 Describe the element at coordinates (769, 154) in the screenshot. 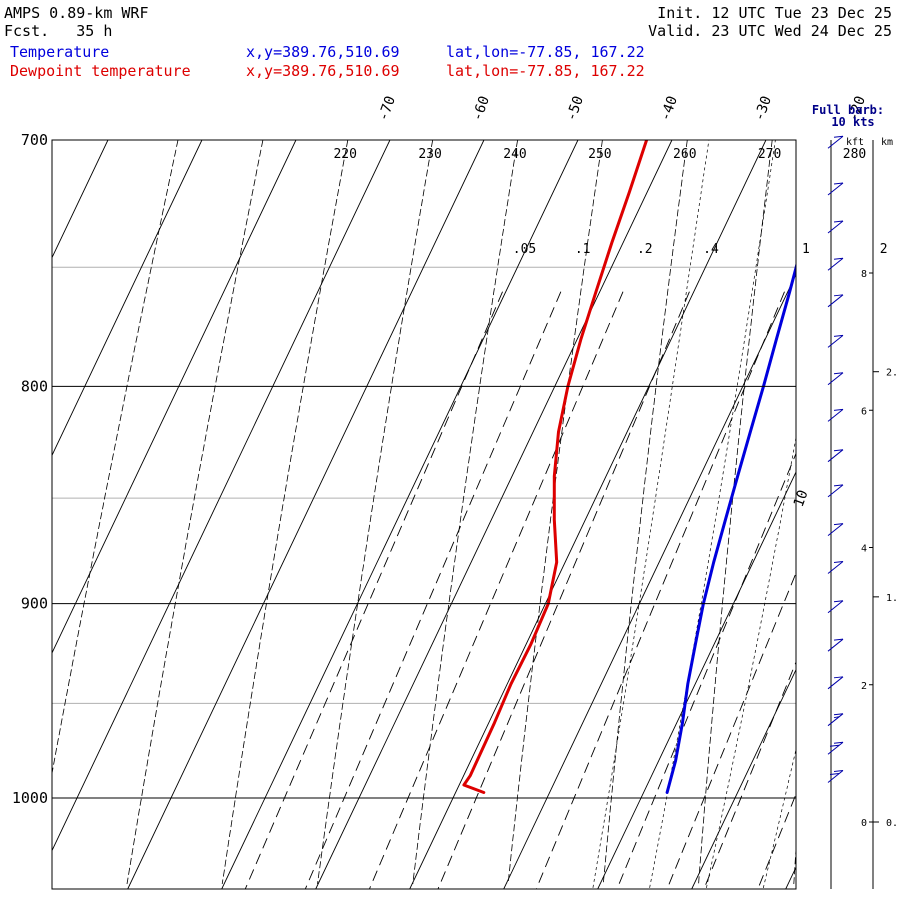

I see `theta-label: 270` at that location.